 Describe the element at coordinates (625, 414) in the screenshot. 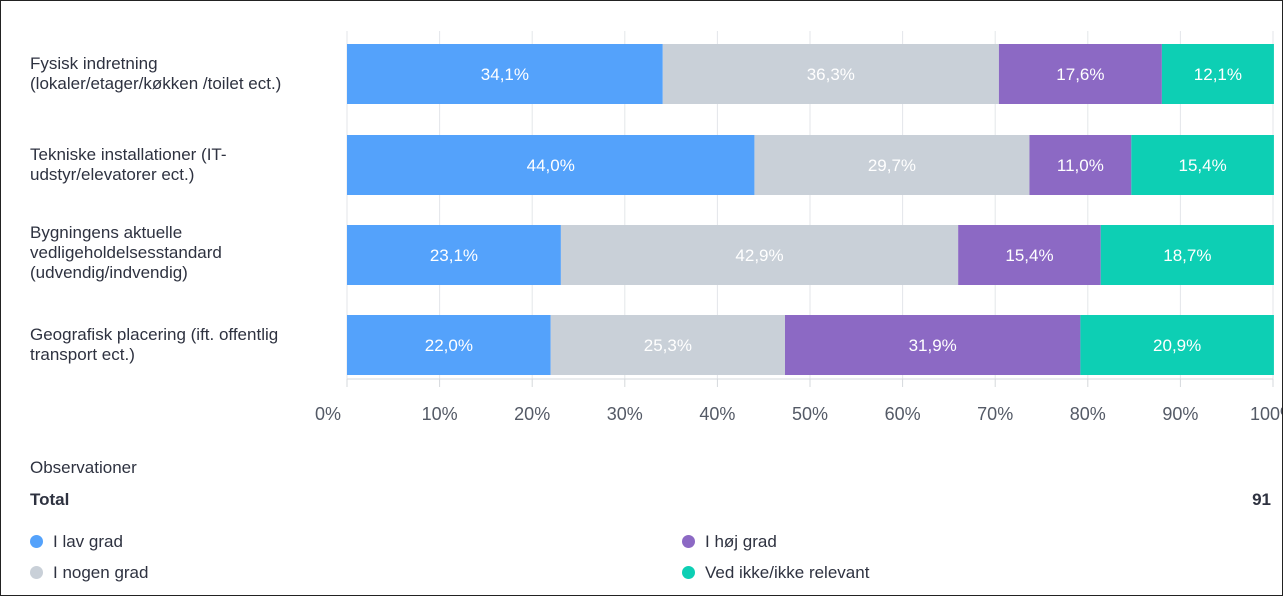

I see `x-tick-label: 30%` at that location.